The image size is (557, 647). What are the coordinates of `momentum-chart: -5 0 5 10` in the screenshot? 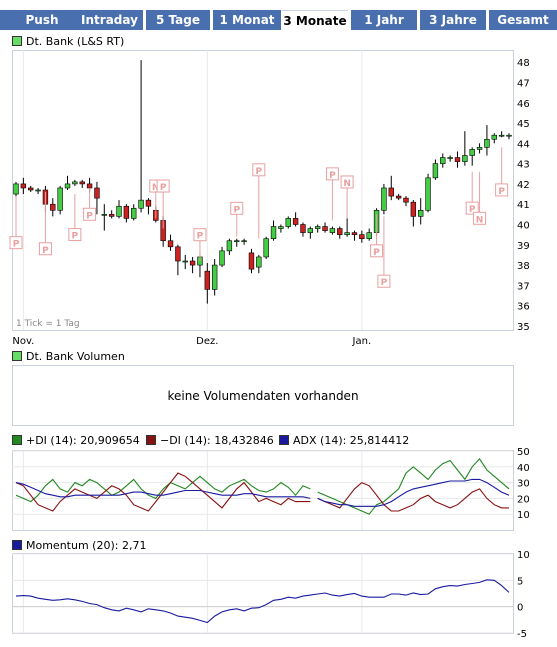 It's located at (271, 595).